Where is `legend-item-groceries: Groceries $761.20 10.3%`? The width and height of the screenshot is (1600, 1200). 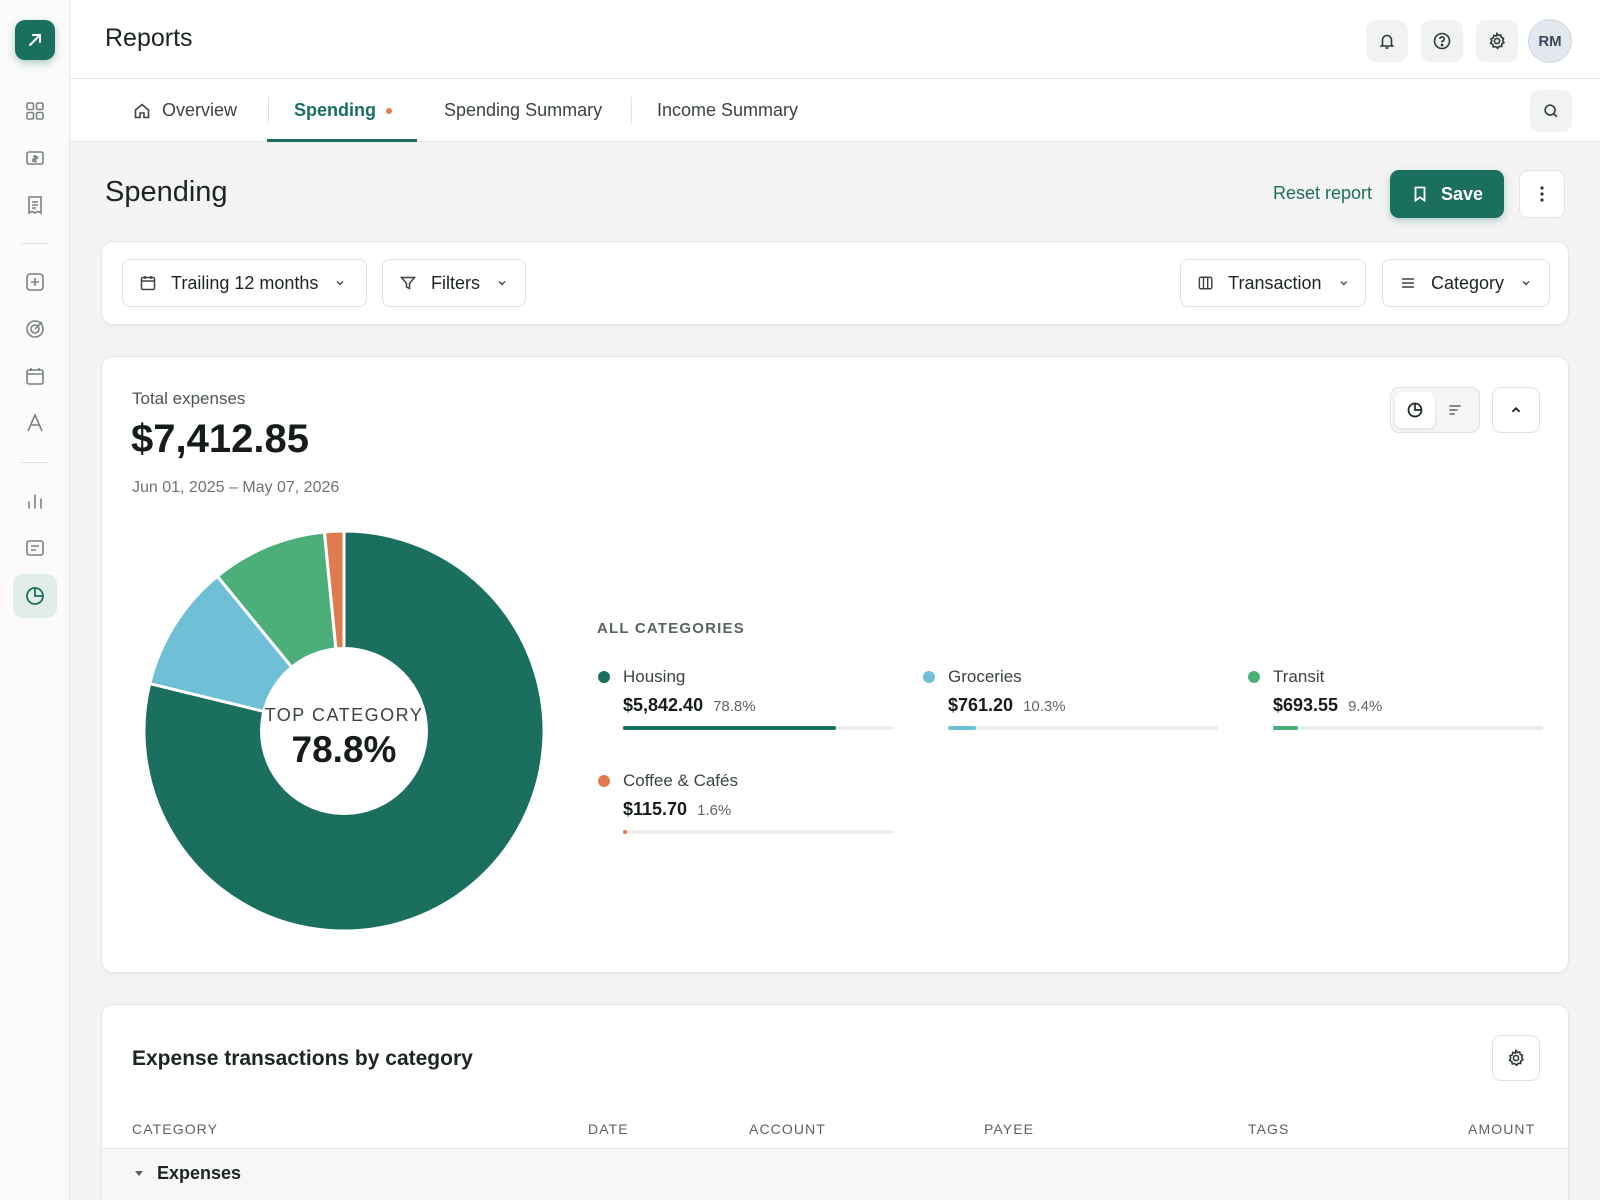 legend-item-groceries: Groceries $761.20 10.3% is located at coordinates (1070, 698).